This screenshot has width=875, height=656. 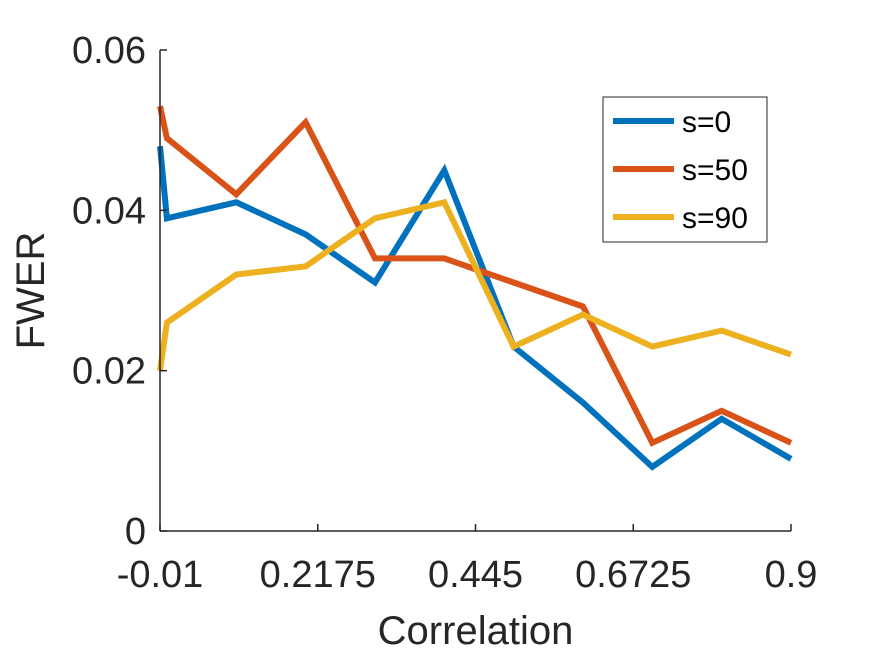 What do you see at coordinates (318, 575) in the screenshot?
I see `x-tick-label: 0.2175` at bounding box center [318, 575].